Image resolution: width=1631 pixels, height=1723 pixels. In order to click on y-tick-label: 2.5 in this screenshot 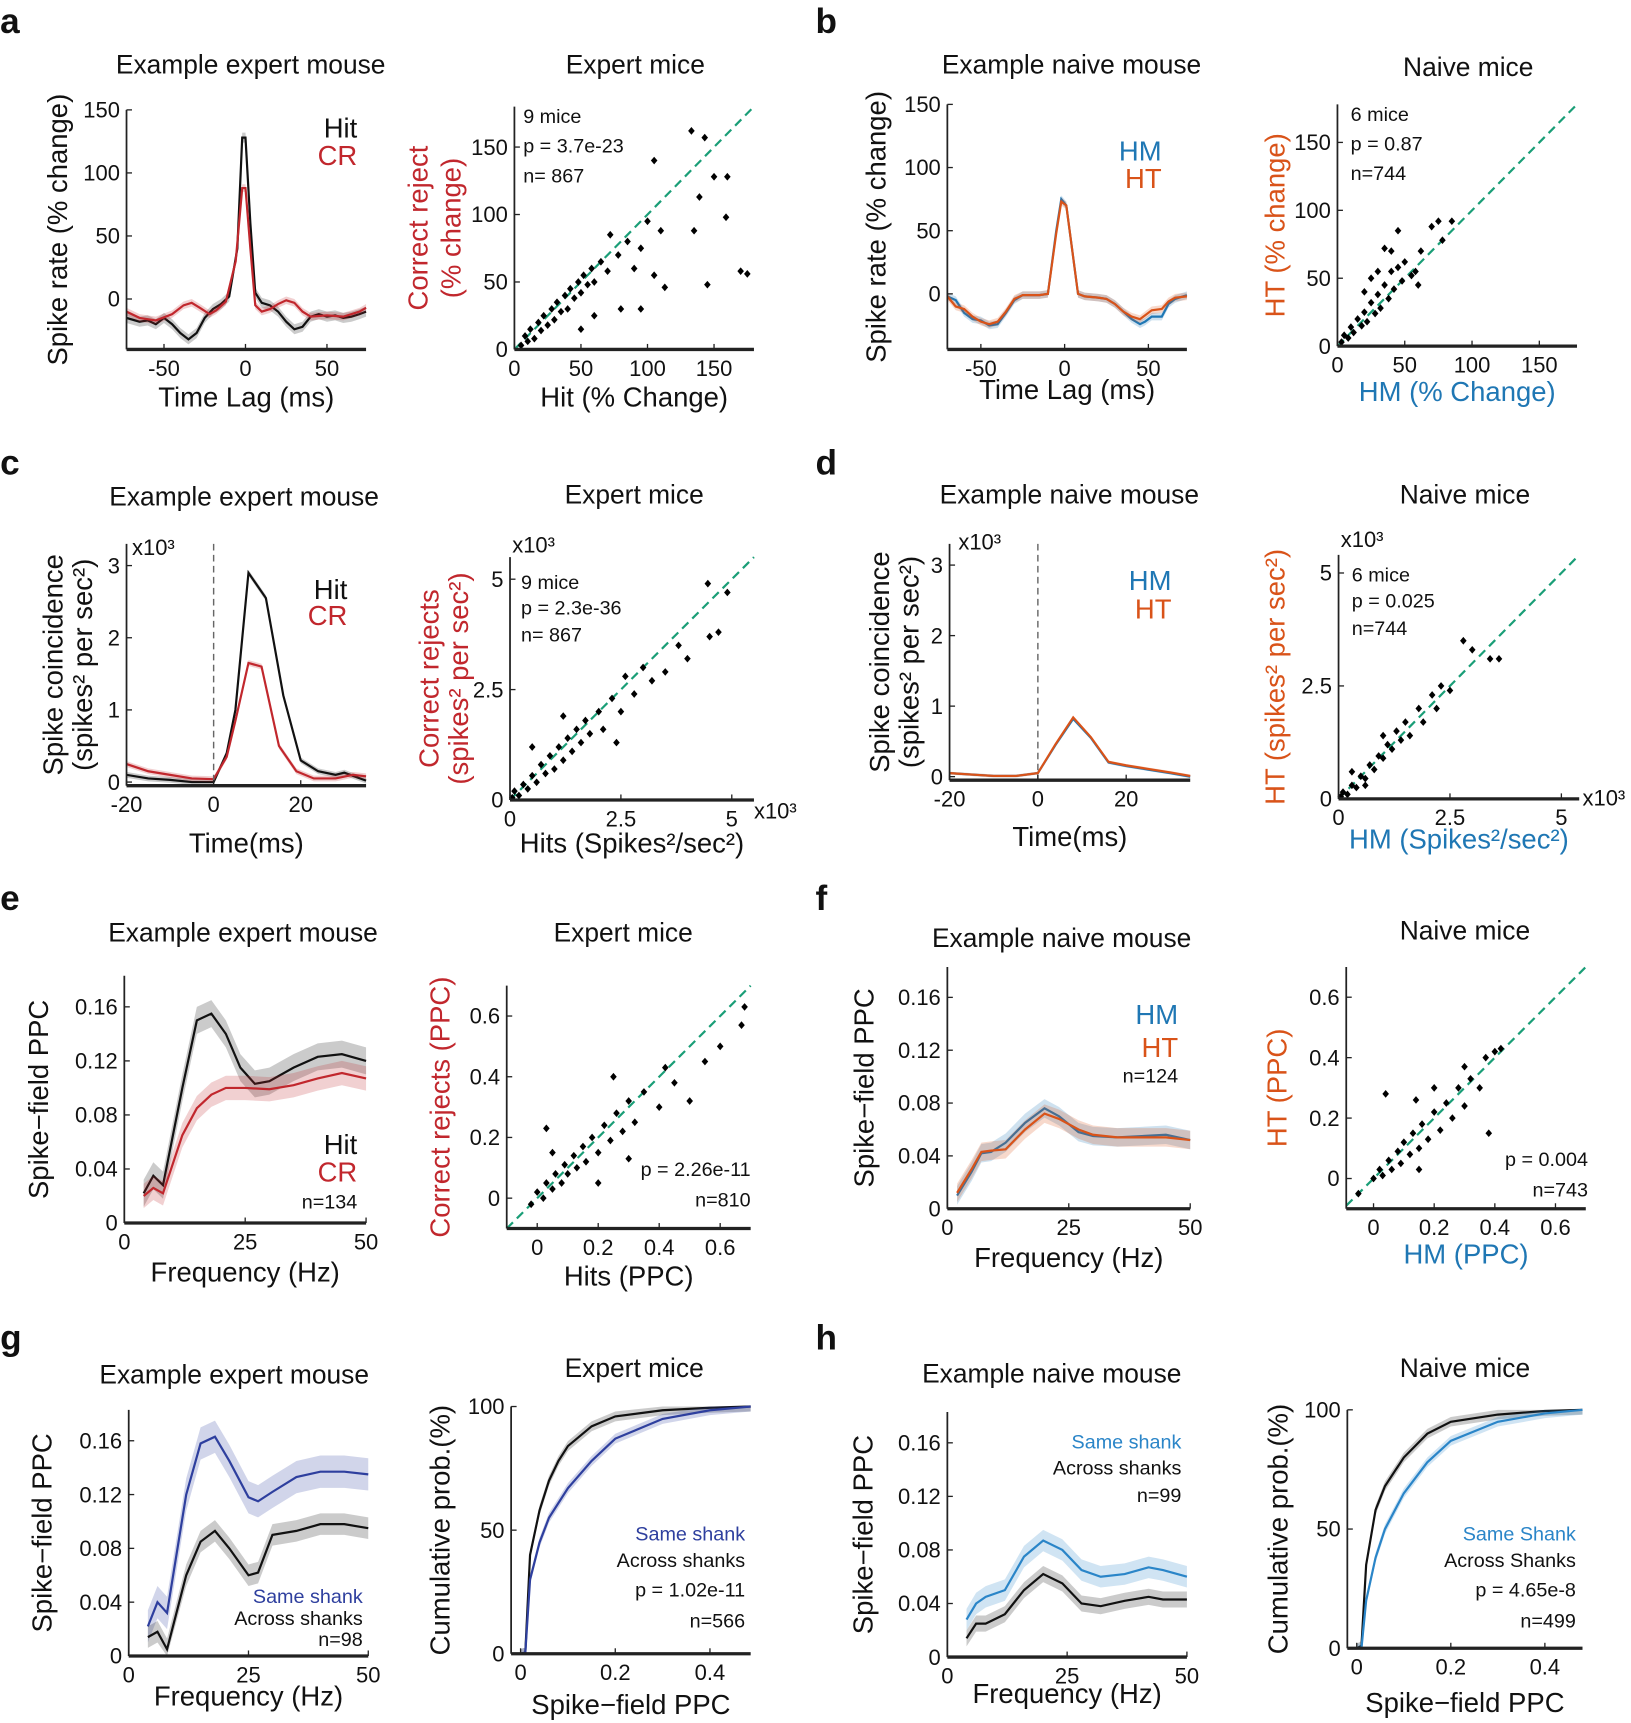, I will do `click(488, 689)`.